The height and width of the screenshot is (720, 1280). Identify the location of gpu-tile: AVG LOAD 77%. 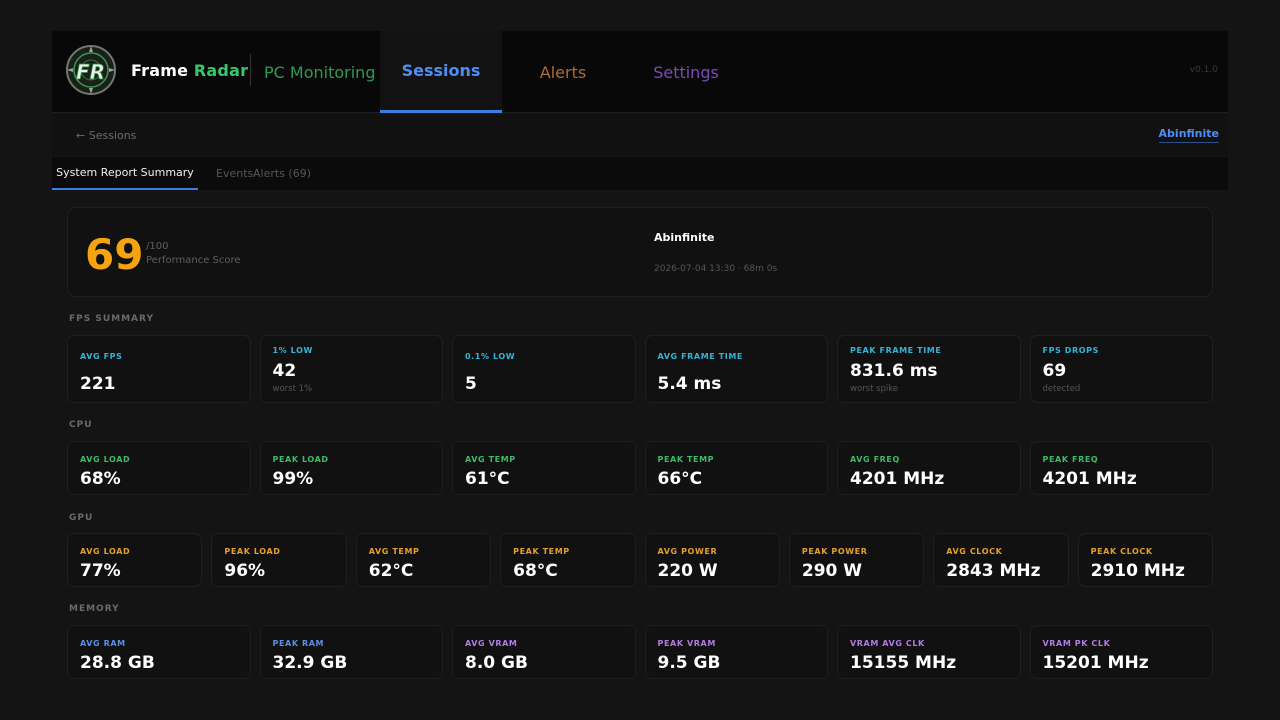
(135, 560).